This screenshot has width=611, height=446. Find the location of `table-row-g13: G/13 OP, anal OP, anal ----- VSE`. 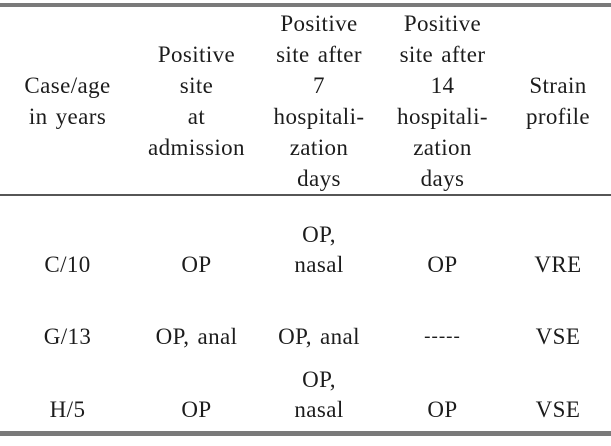

table-row-g13: G/13 OP, anal OP, anal ----- VSE is located at coordinates (305, 326).